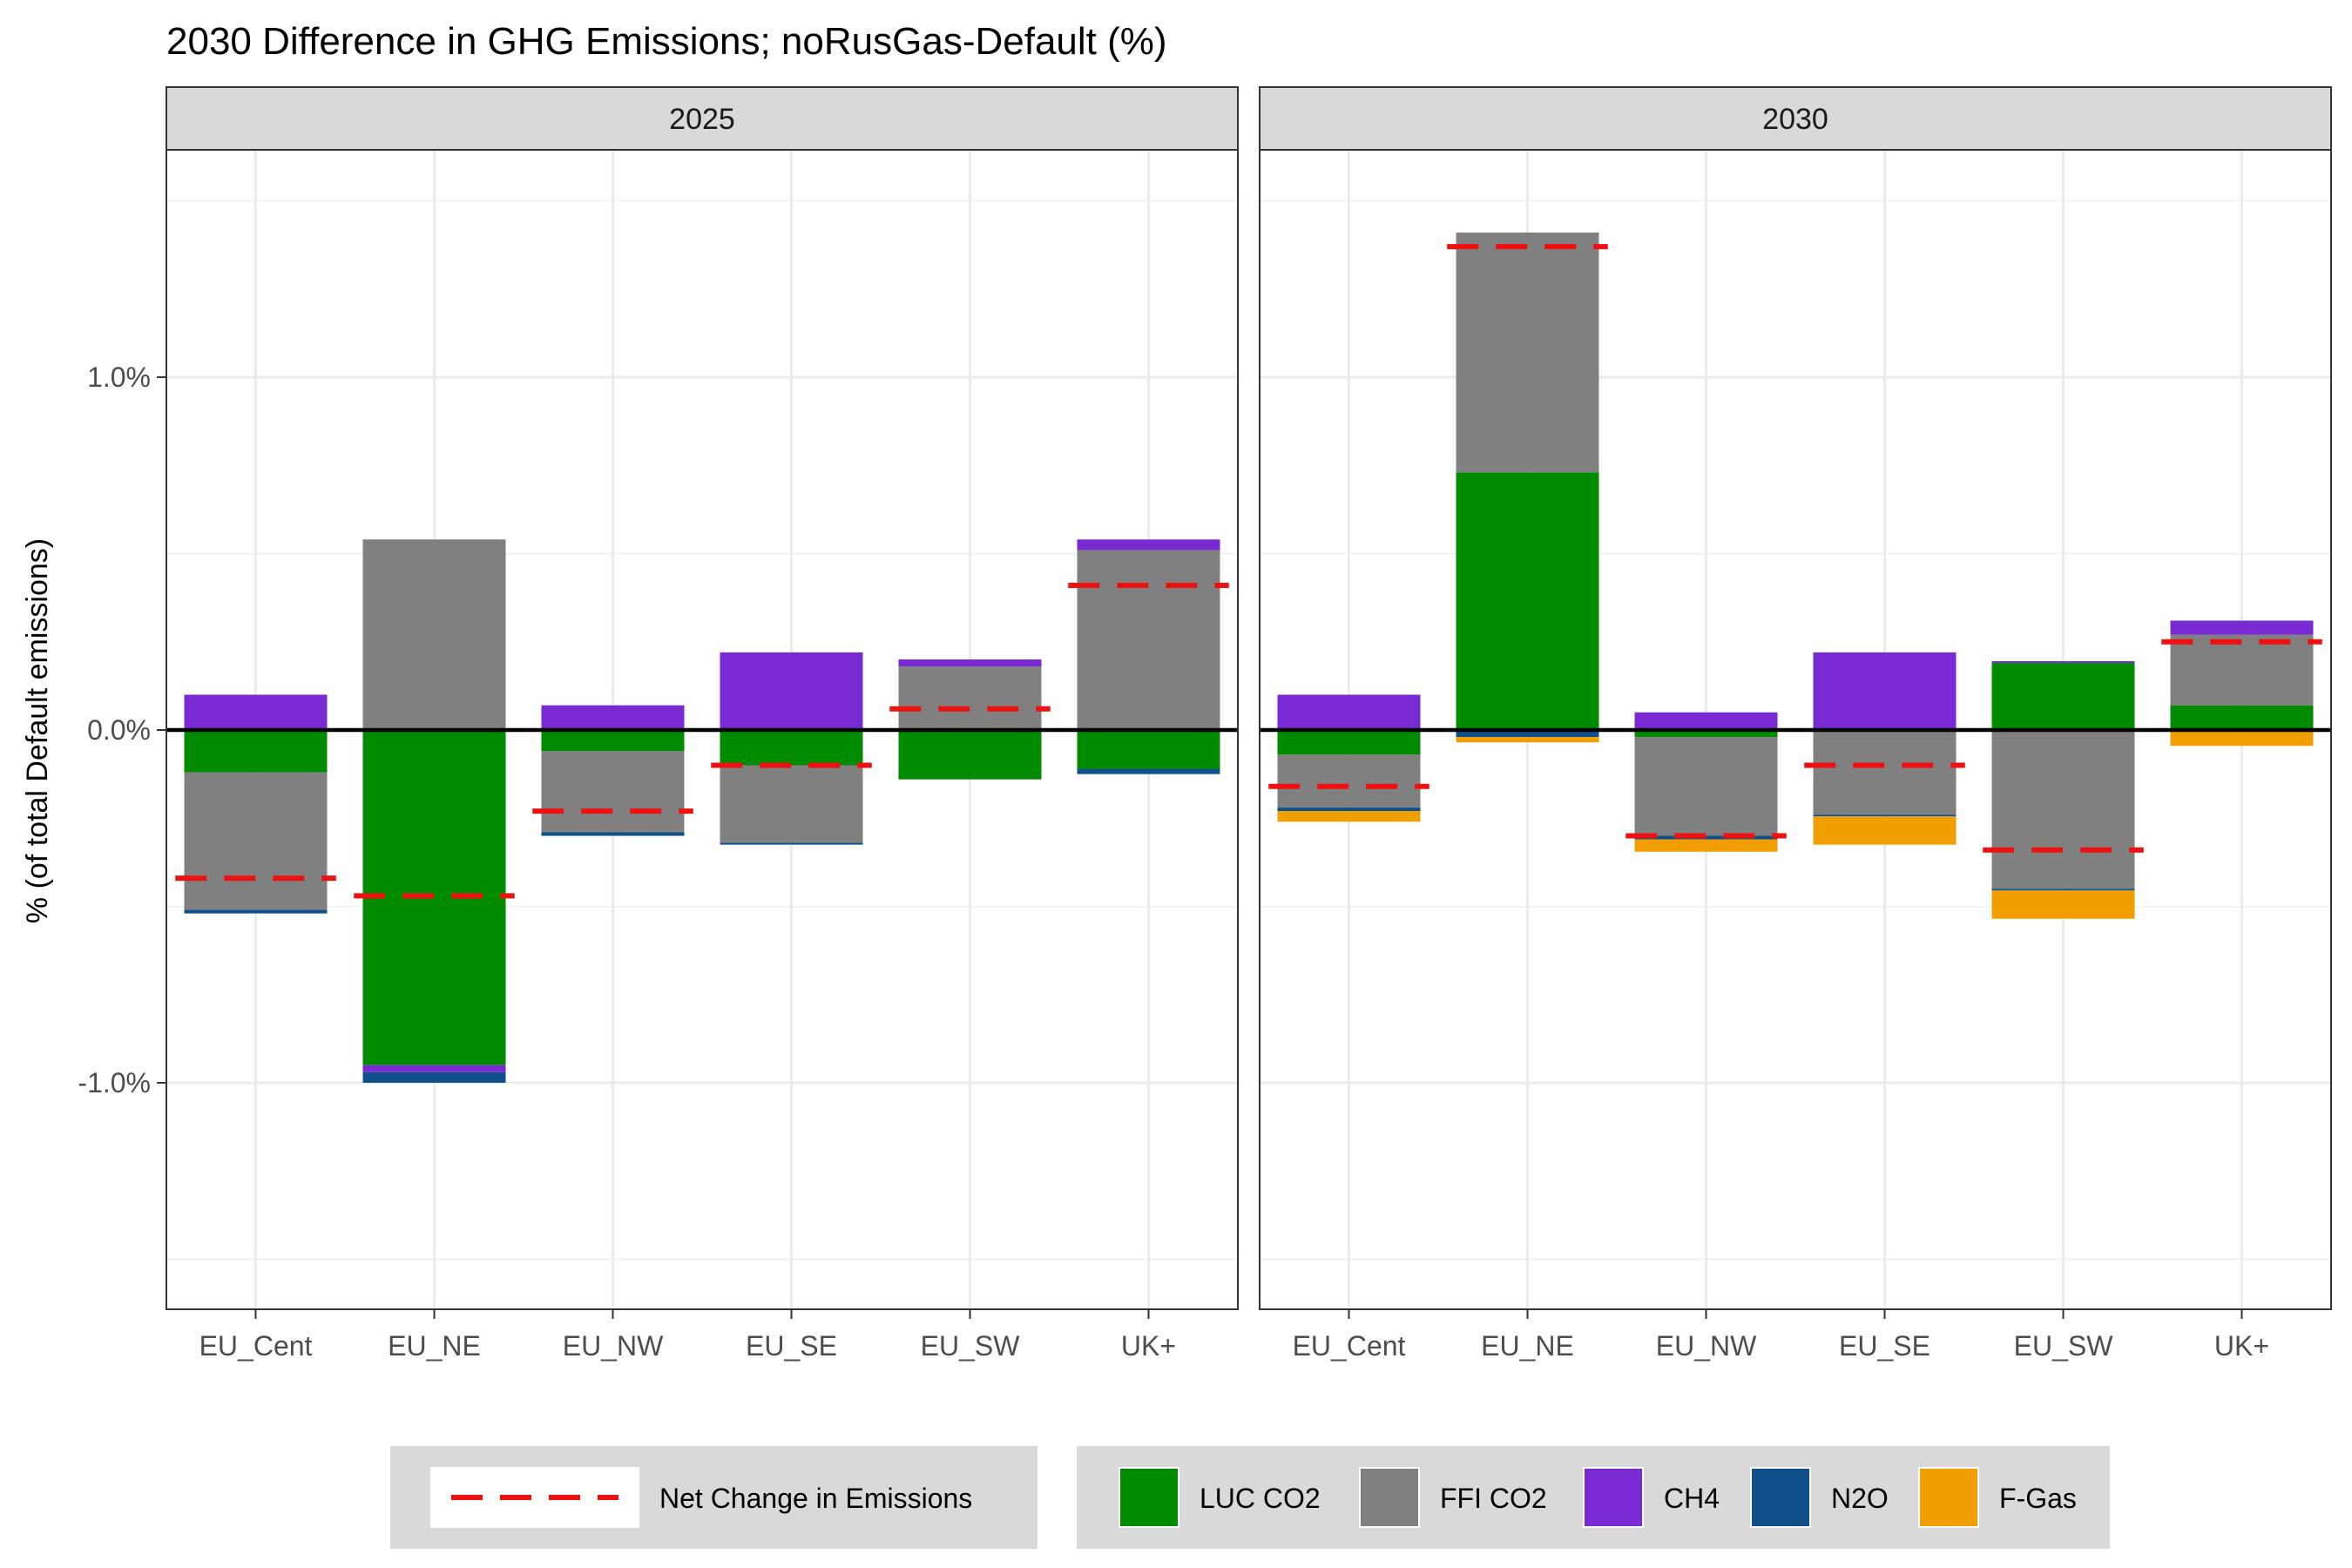 The image size is (2352, 1568). Describe the element at coordinates (2038, 1498) in the screenshot. I see `legend-label: F-Gas` at that location.